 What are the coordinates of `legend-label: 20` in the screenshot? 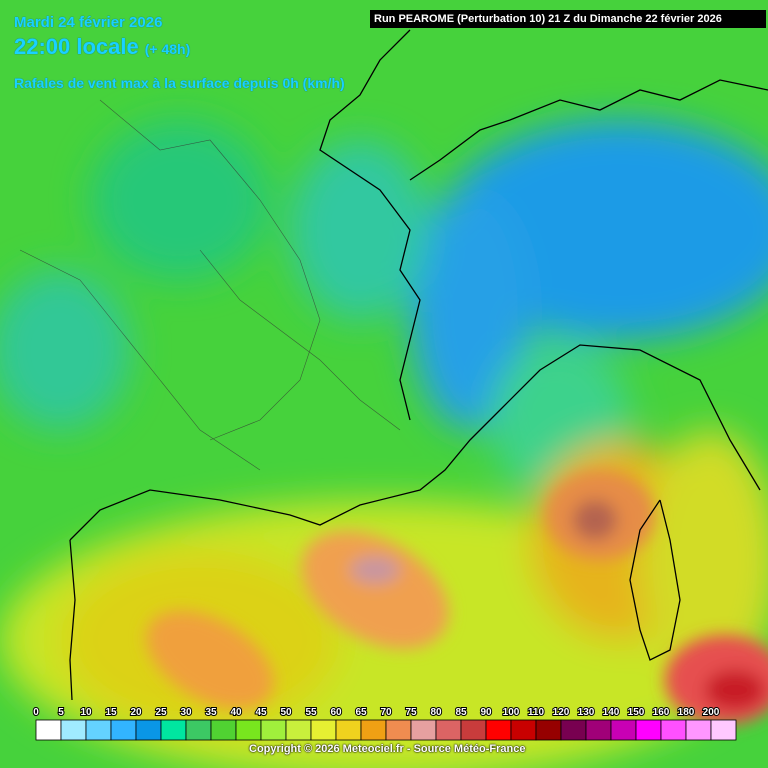 It's located at (136, 712).